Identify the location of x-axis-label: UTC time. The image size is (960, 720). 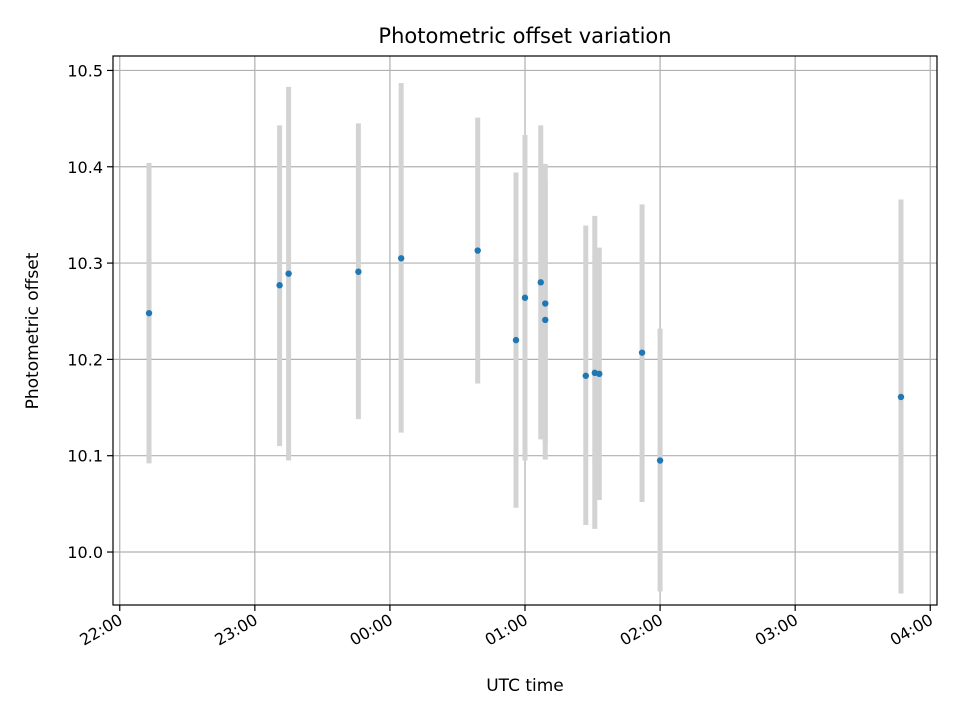
(525, 686).